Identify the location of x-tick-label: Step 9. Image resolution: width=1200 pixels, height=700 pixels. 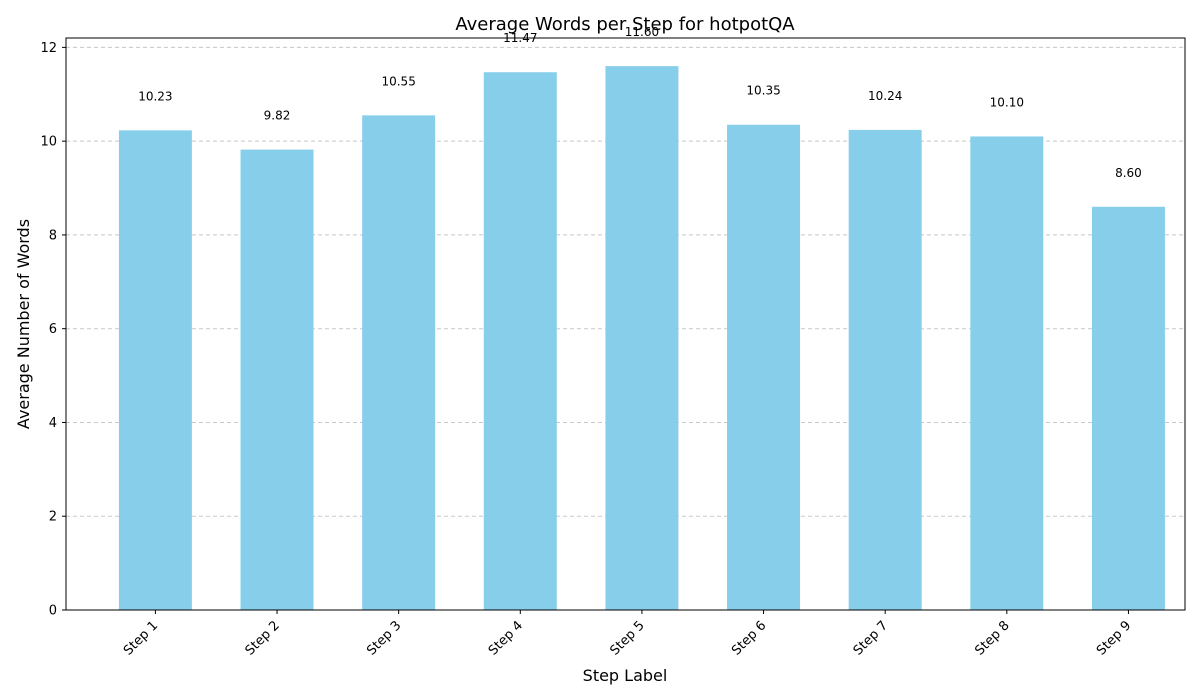
(1114, 638).